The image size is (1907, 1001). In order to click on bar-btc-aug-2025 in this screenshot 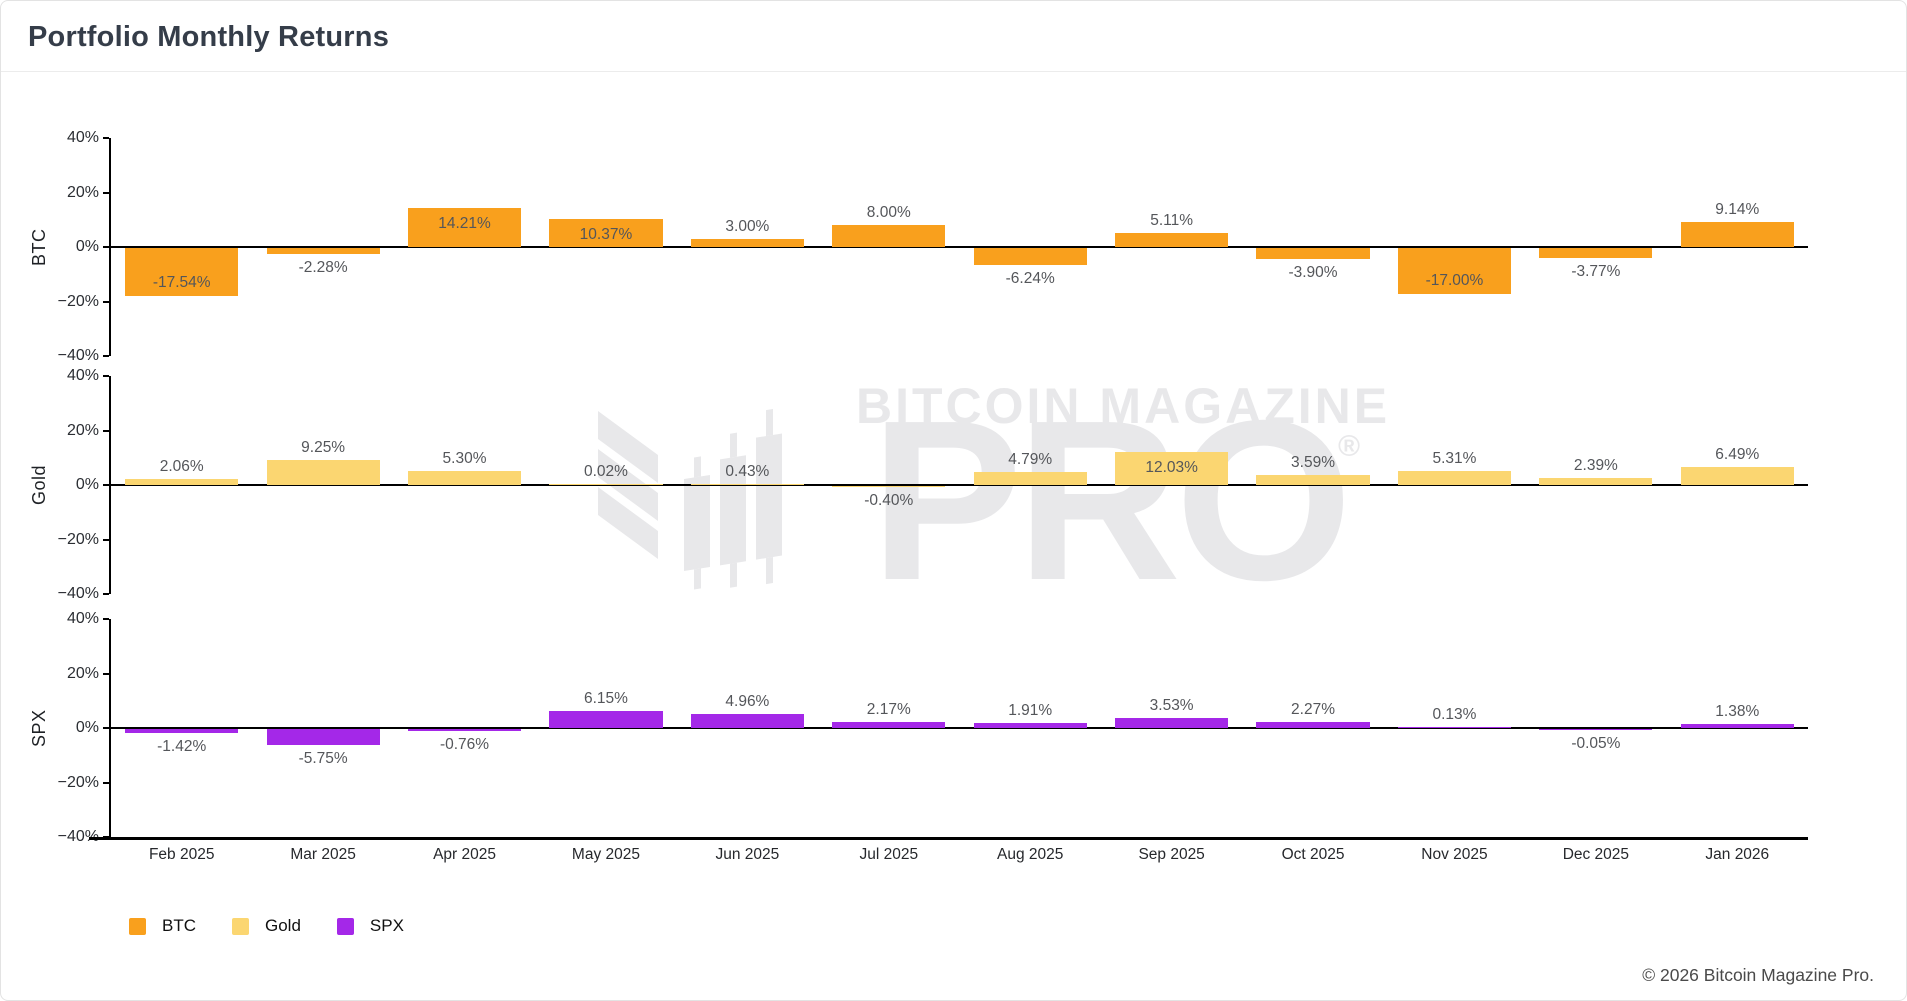, I will do `click(1030, 256)`.